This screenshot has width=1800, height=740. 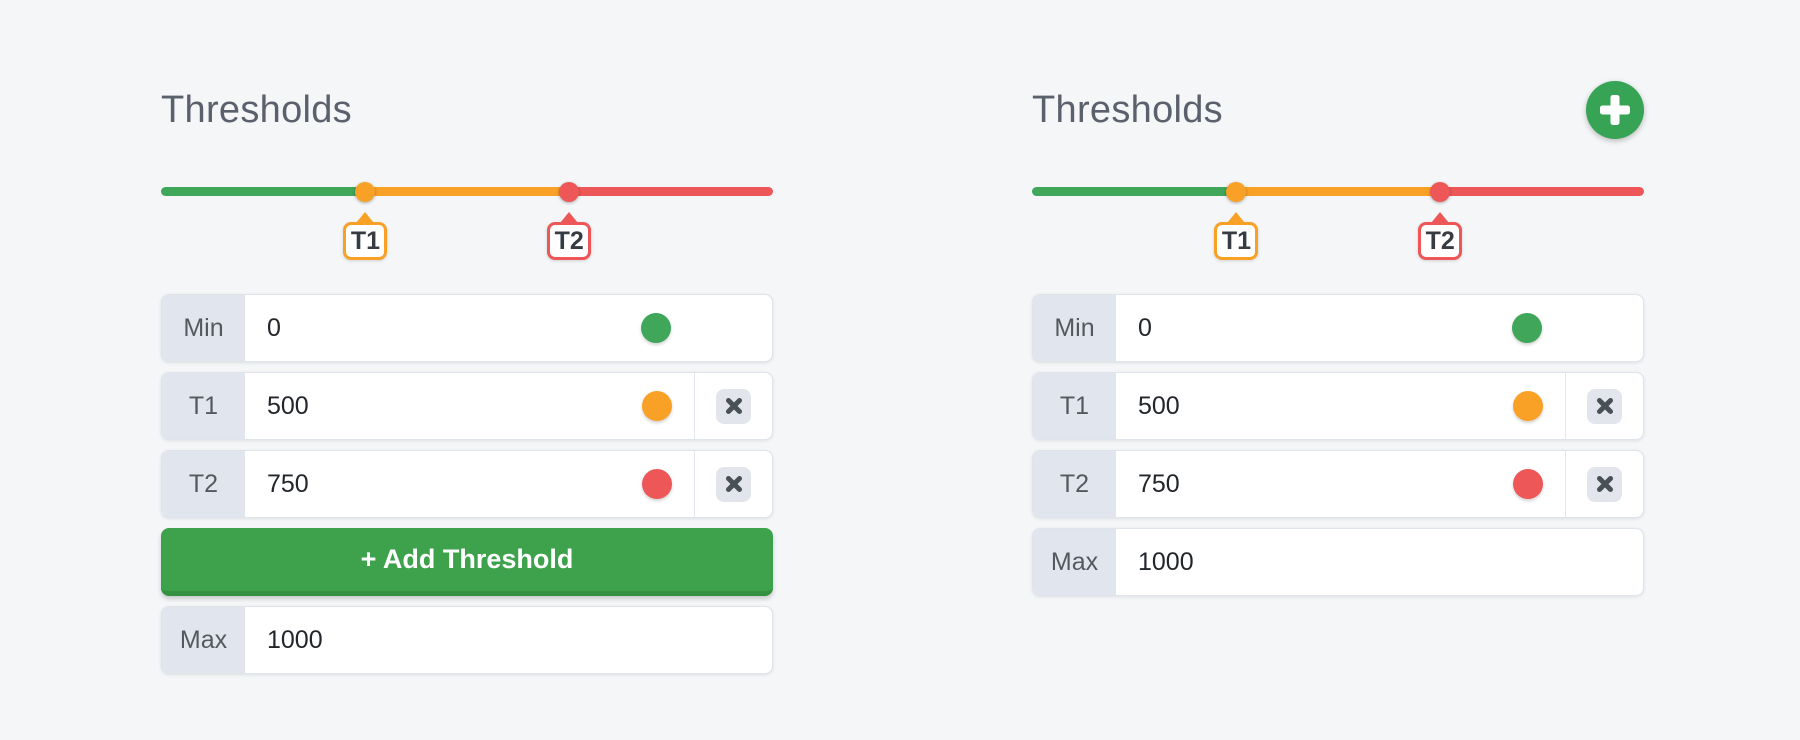 What do you see at coordinates (467, 562) in the screenshot?
I see `add-threshold-button: + Add Threshold` at bounding box center [467, 562].